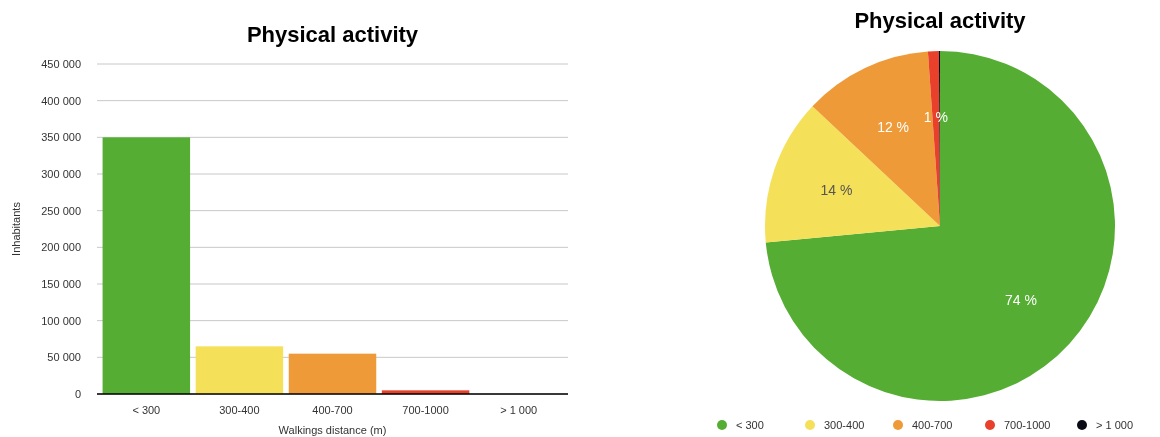  I want to click on legend-label: < 300, so click(750, 424).